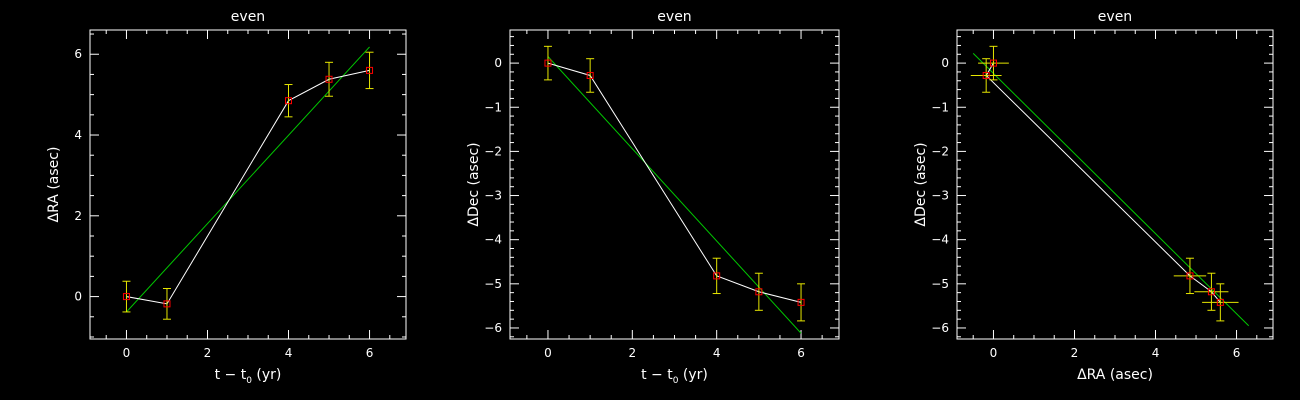  Describe the element at coordinates (78, 216) in the screenshot. I see `y-tick-label: 2` at that location.